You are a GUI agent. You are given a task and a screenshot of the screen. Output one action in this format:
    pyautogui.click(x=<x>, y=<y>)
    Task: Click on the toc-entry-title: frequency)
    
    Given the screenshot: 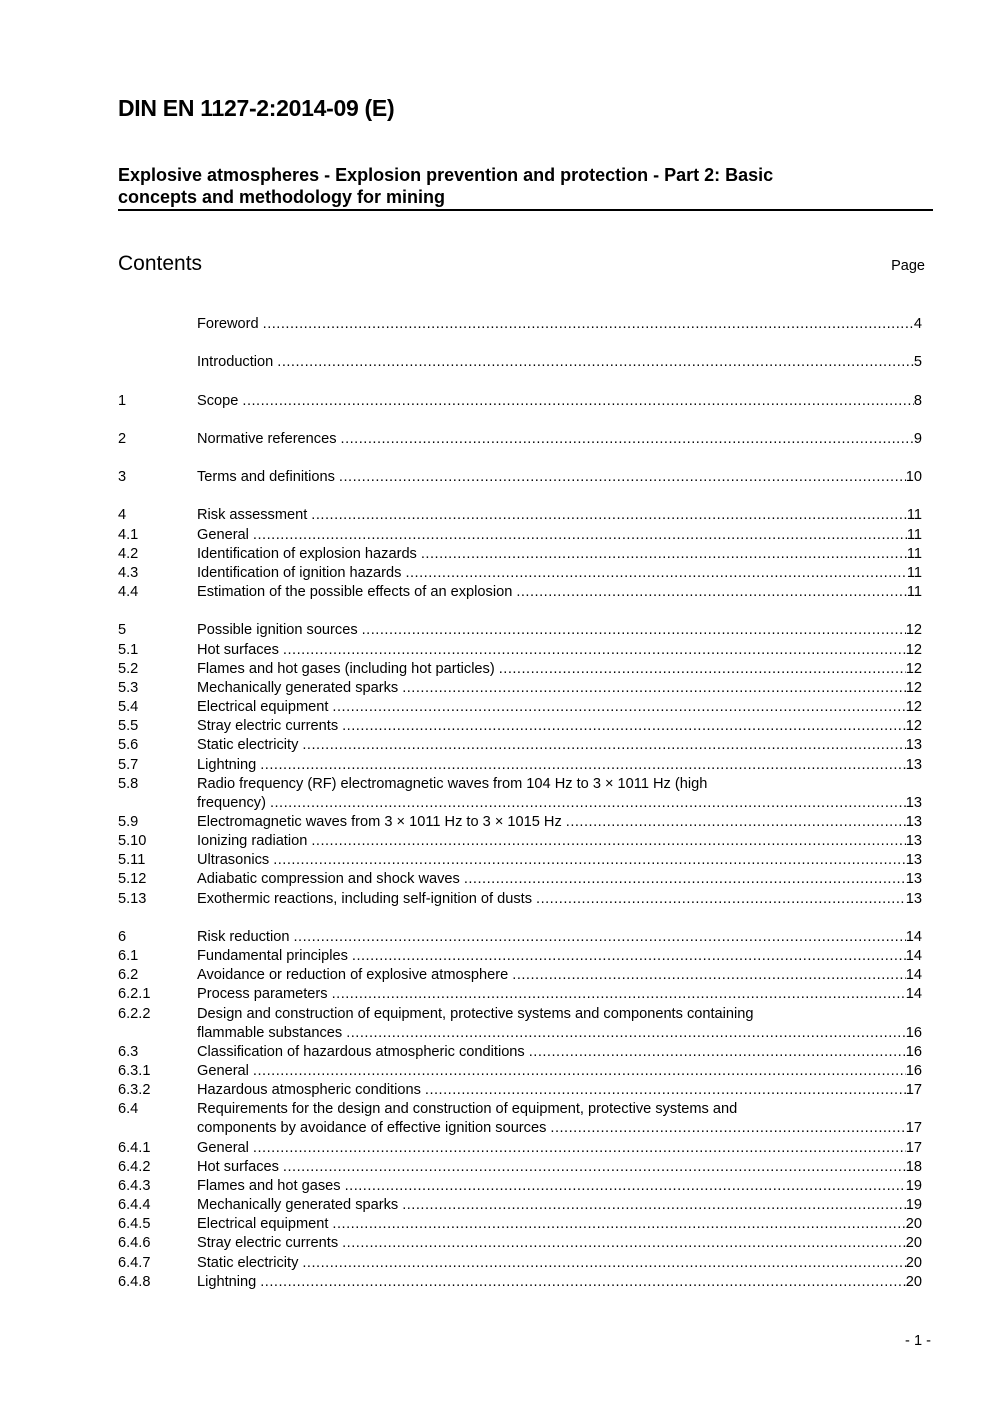 What is the action you would take?
    pyautogui.click(x=231, y=802)
    